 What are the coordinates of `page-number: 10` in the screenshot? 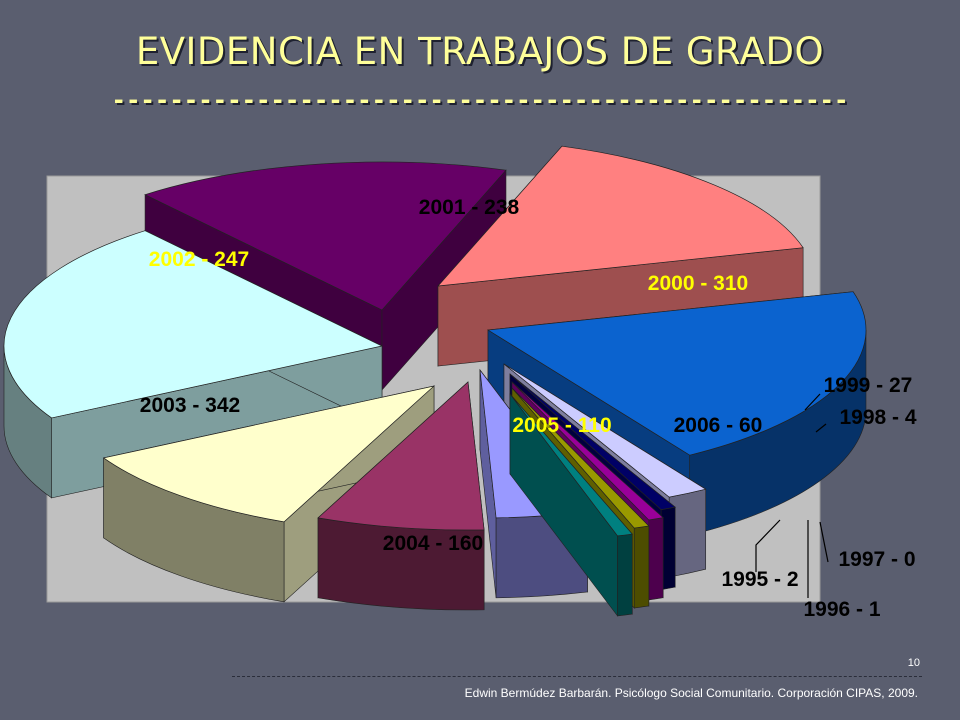 It's located at (913, 663).